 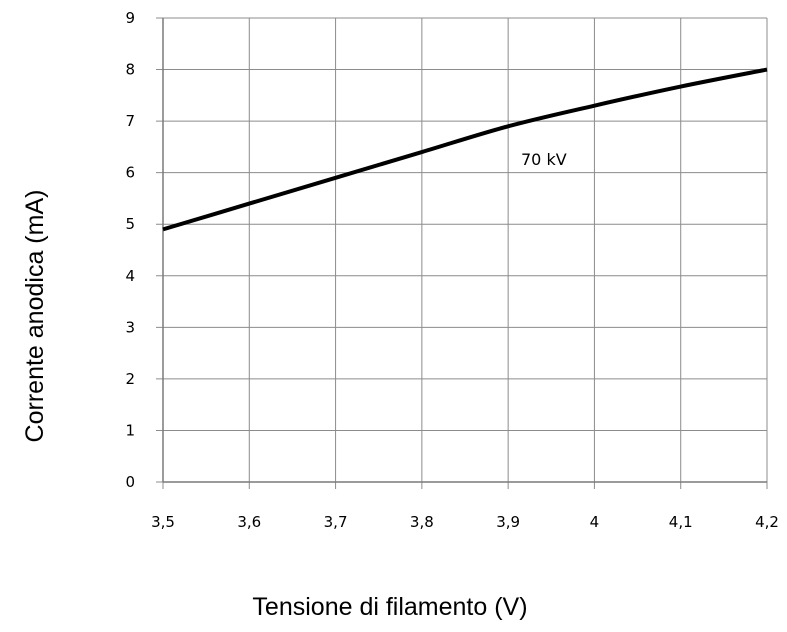 What do you see at coordinates (389, 607) in the screenshot?
I see `x-axis-title: Tensione di filamento (V)` at bounding box center [389, 607].